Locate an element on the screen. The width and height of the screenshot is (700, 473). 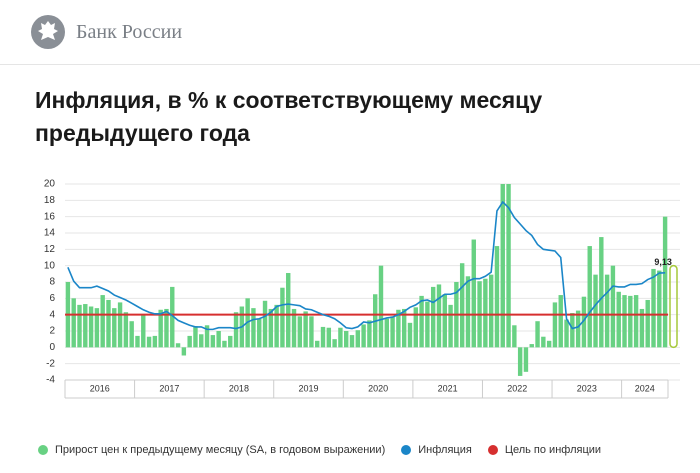
y-tick-label: 8 is located at coordinates (52, 282).